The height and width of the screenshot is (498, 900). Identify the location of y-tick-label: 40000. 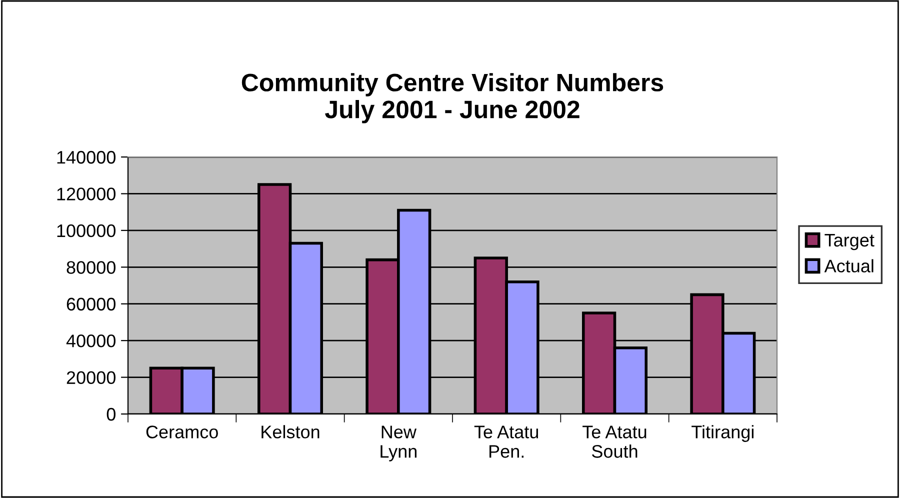
(91, 341).